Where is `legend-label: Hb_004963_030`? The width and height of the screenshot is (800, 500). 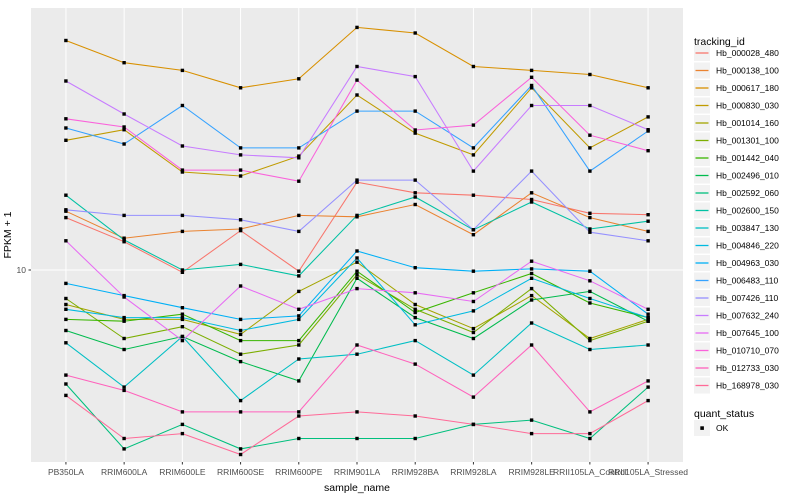
legend-label: Hb_004963_030 is located at coordinates (747, 263).